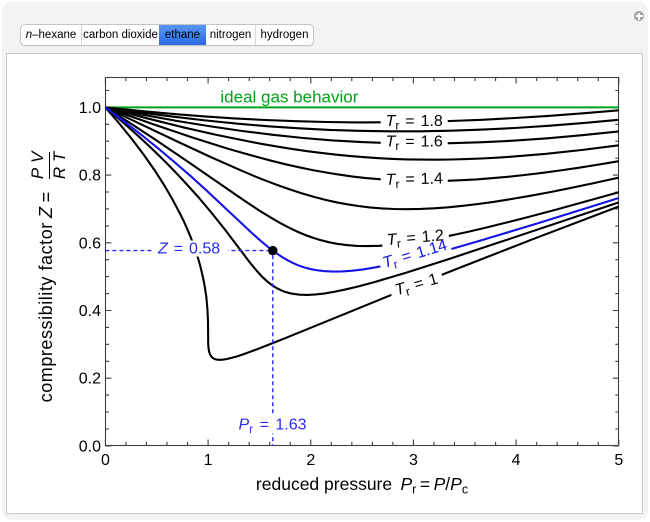 The width and height of the screenshot is (650, 522). What do you see at coordinates (90, 446) in the screenshot?
I see `svg-text: 0.0` at bounding box center [90, 446].